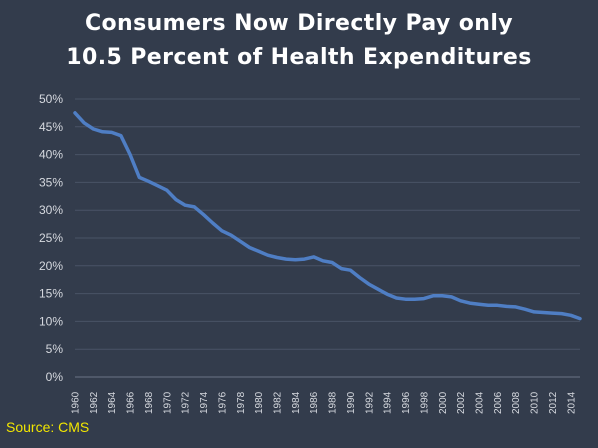 Image resolution: width=598 pixels, height=448 pixels. I want to click on x-tick-label: 1966, so click(131, 402).